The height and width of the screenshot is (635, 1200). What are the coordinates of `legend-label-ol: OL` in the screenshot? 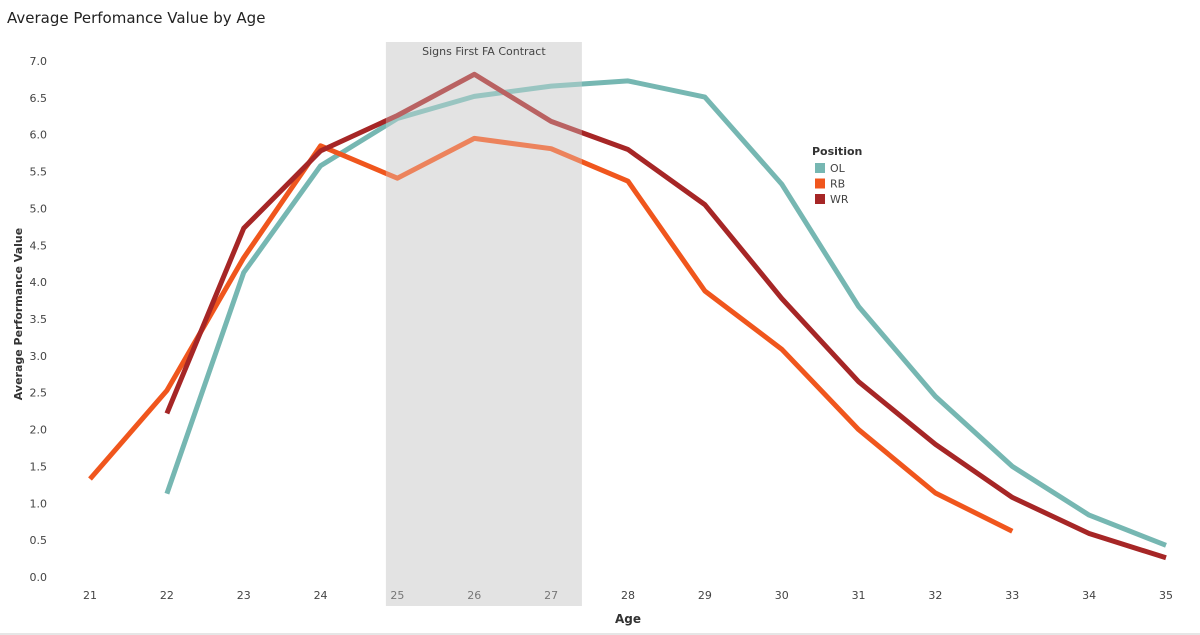 It's located at (838, 168).